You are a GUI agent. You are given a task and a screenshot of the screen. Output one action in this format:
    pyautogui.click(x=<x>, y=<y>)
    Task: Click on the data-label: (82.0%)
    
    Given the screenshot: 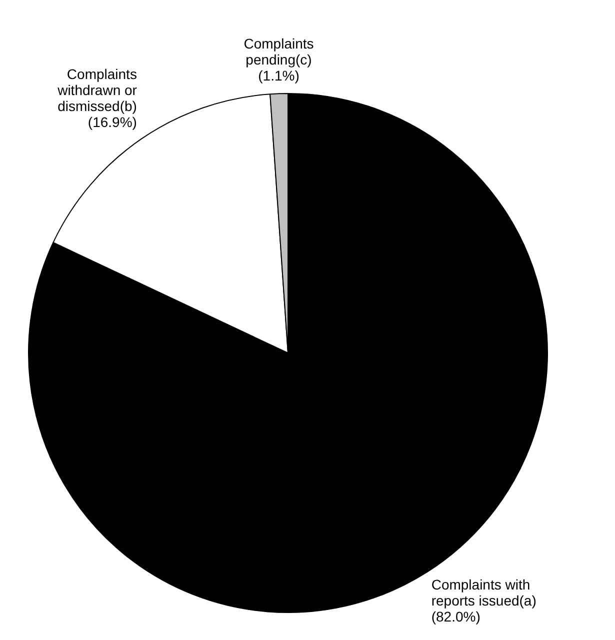 What is the action you would take?
    pyautogui.click(x=455, y=616)
    